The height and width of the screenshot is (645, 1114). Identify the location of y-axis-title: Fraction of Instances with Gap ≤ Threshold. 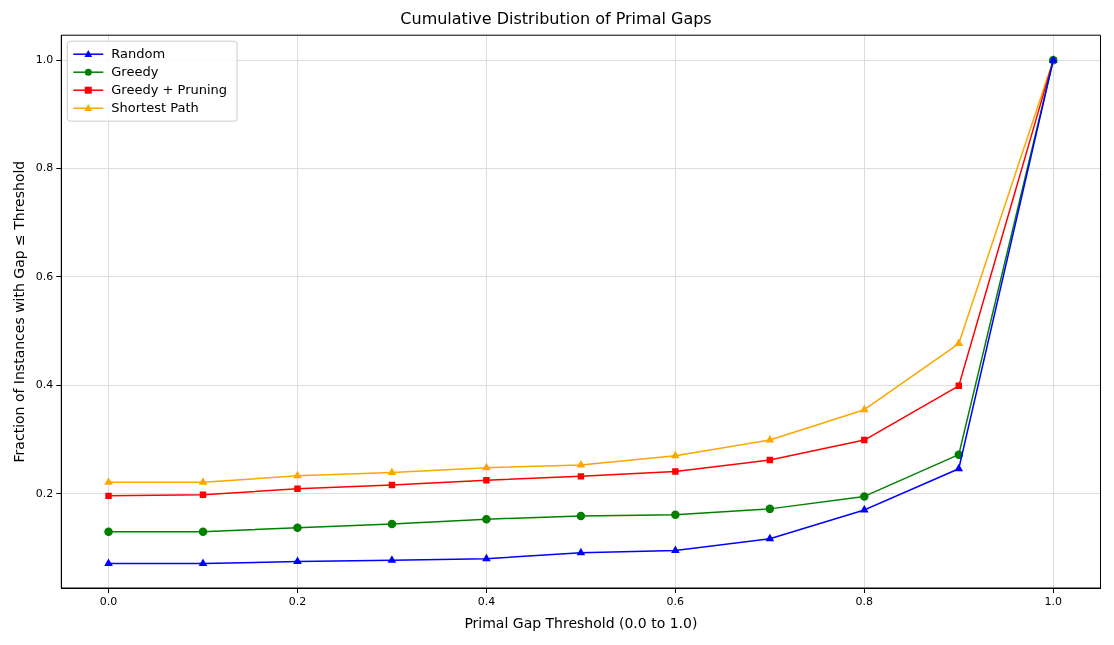
(19, 311).